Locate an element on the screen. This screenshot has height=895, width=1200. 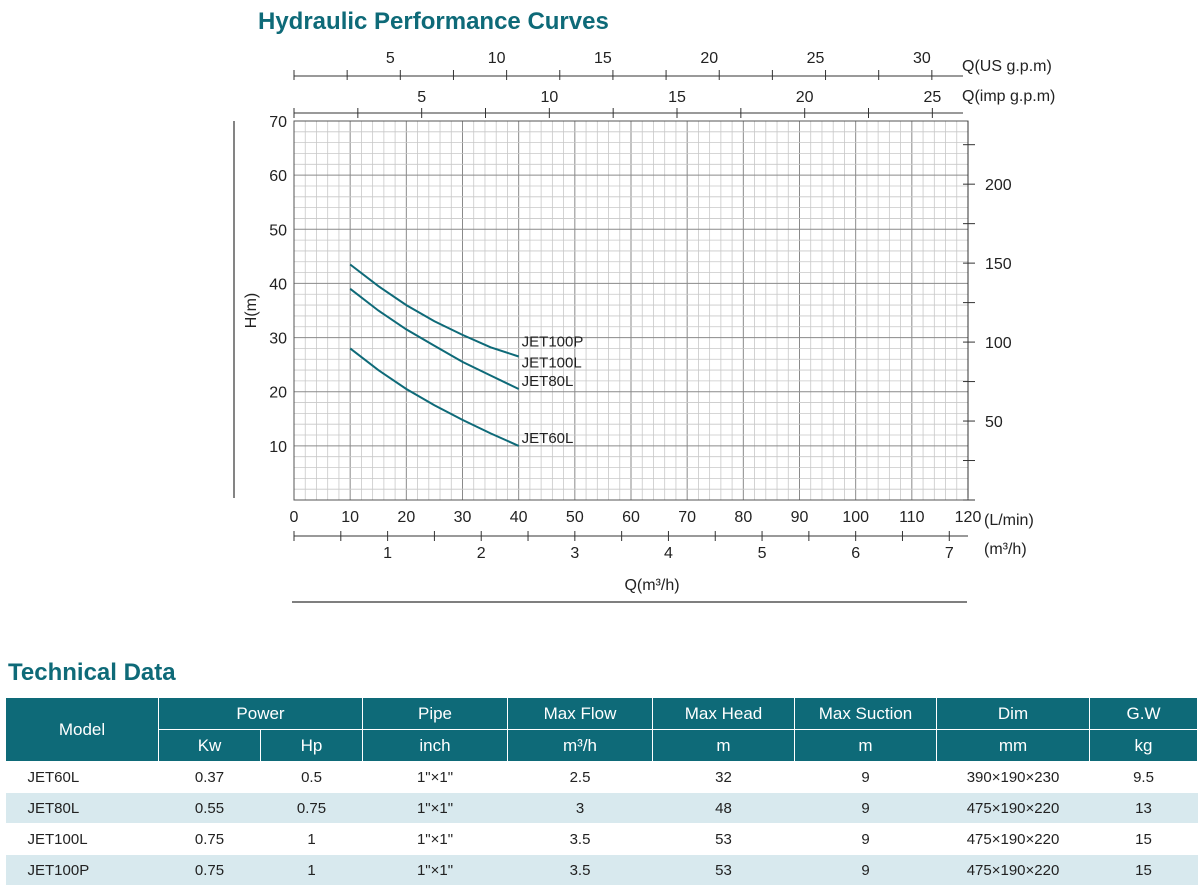
cell-max-head: 48 is located at coordinates (723, 808).